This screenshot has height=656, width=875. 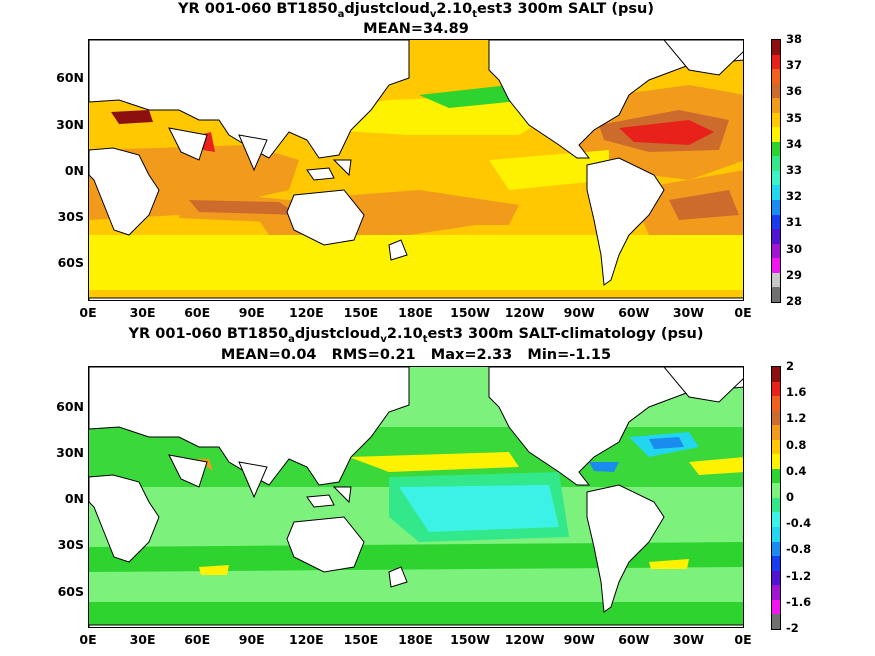 What do you see at coordinates (794, 39) in the screenshot?
I see `colorbar-label: 38` at bounding box center [794, 39].